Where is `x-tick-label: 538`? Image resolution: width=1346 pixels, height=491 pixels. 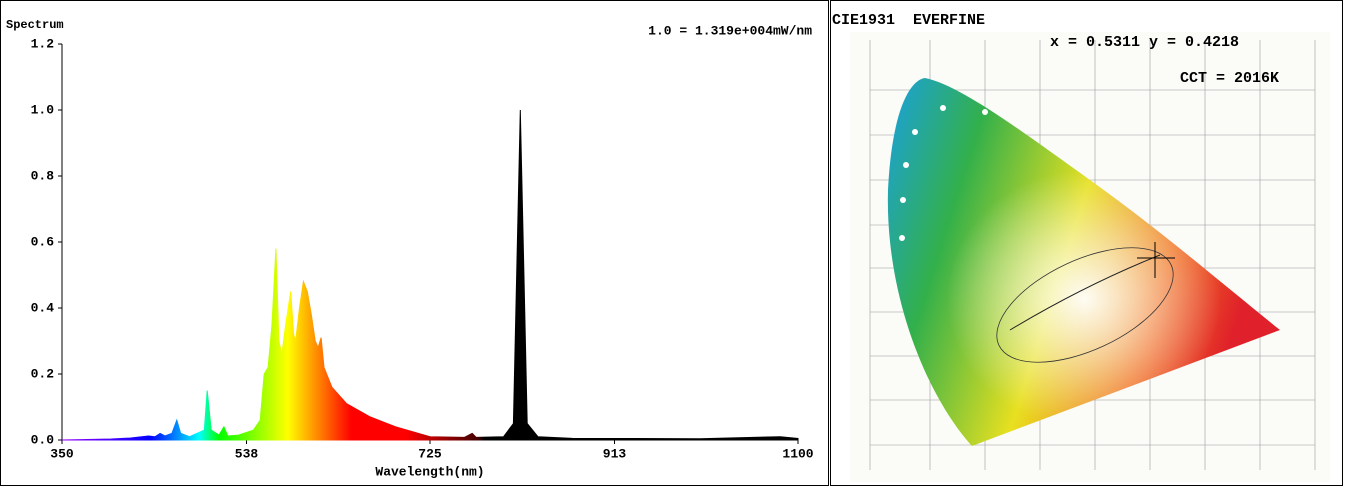
x-tick-label: 538 is located at coordinates (247, 453).